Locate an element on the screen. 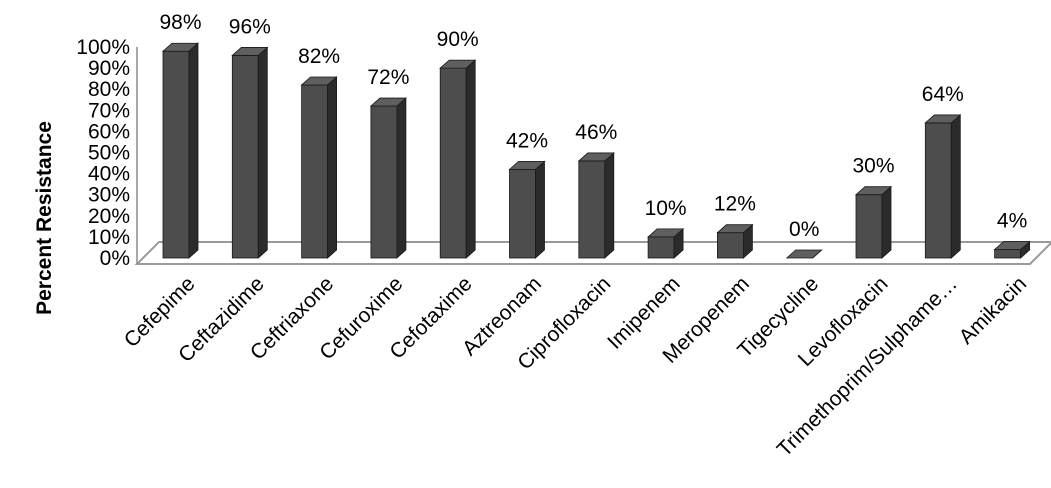 The height and width of the screenshot is (488, 1051). data-label: 4% is located at coordinates (1012, 221).